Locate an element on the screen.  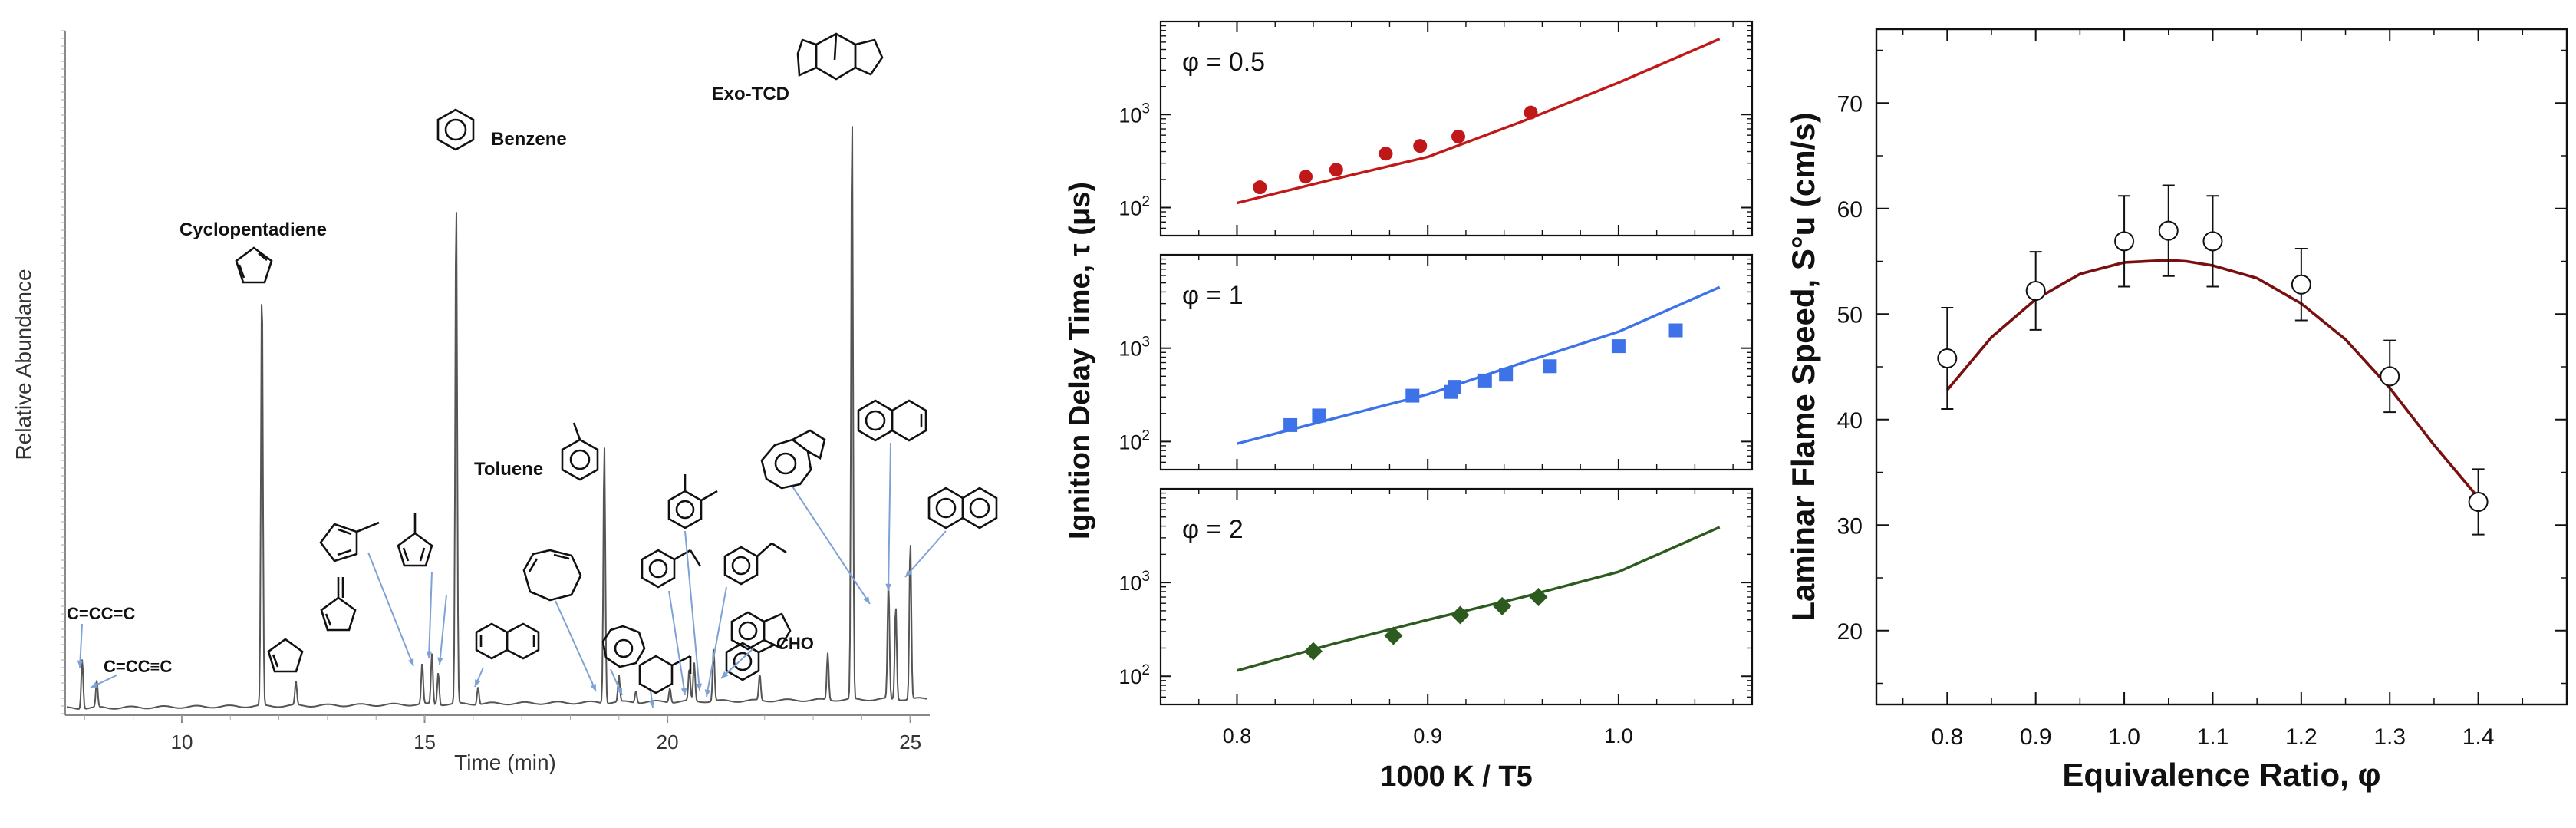
benzene-structure is located at coordinates (455, 129).